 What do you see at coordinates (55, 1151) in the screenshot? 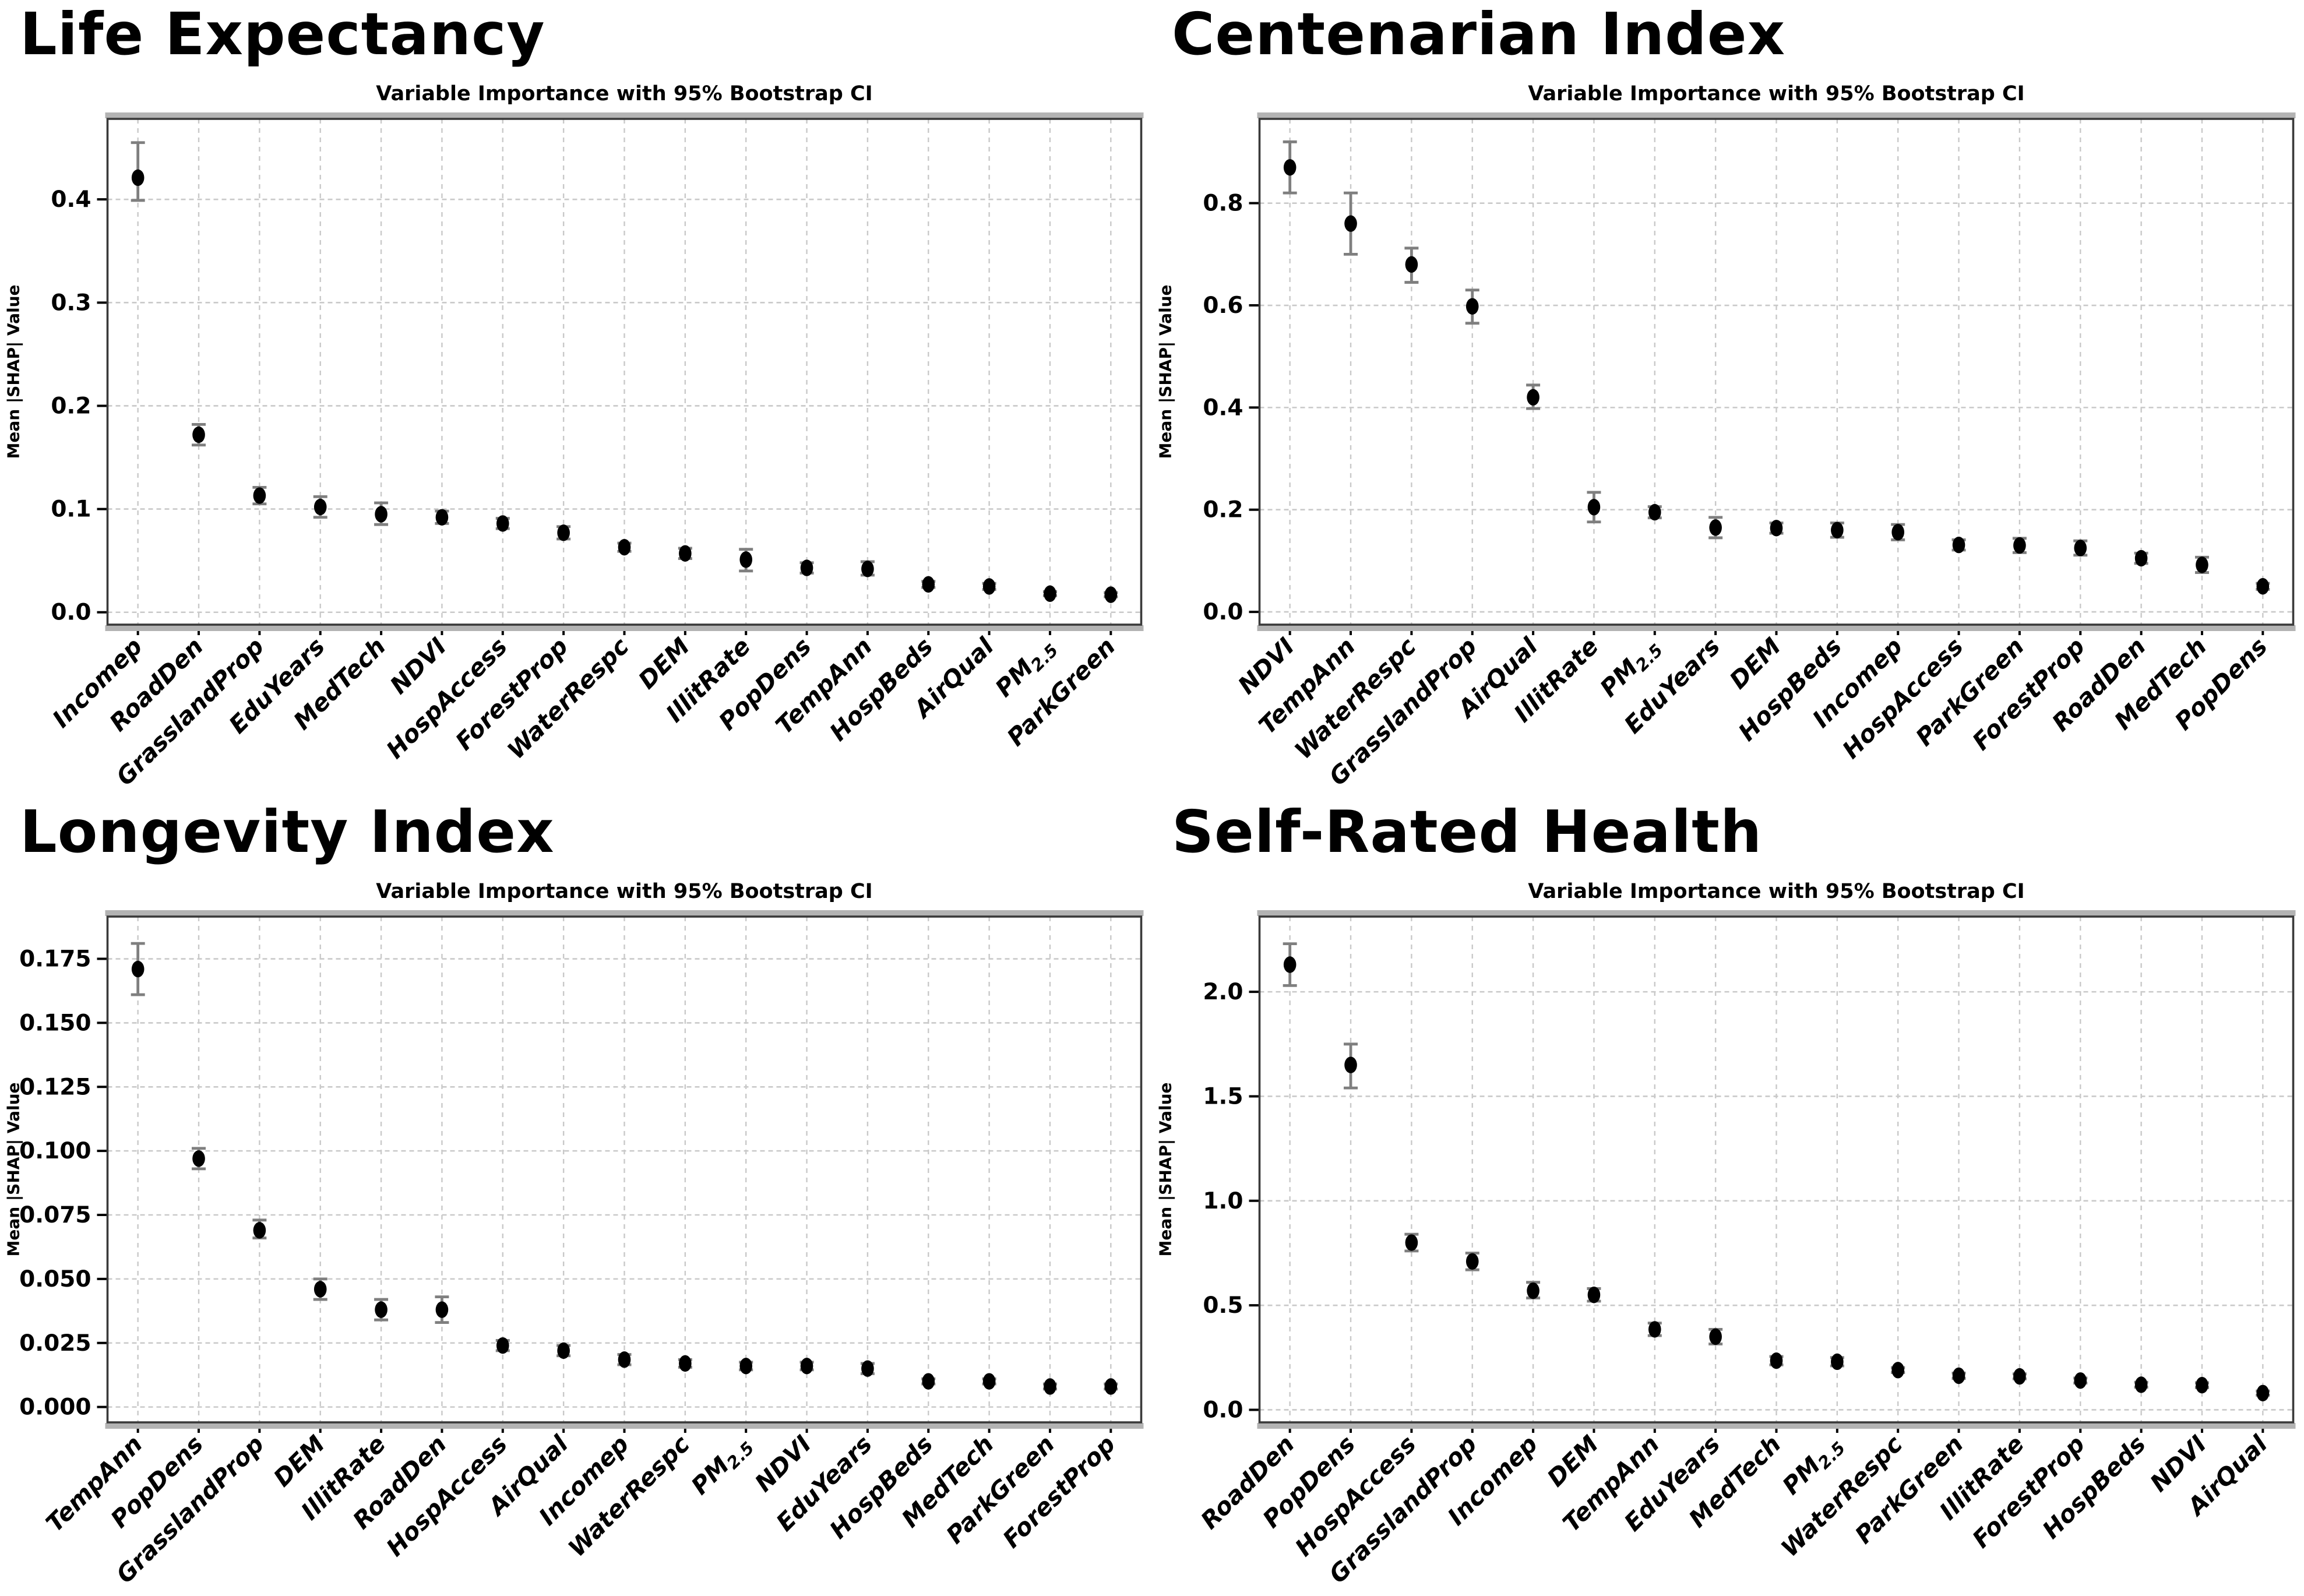
I see `y-tick-label: 0.100` at bounding box center [55, 1151].